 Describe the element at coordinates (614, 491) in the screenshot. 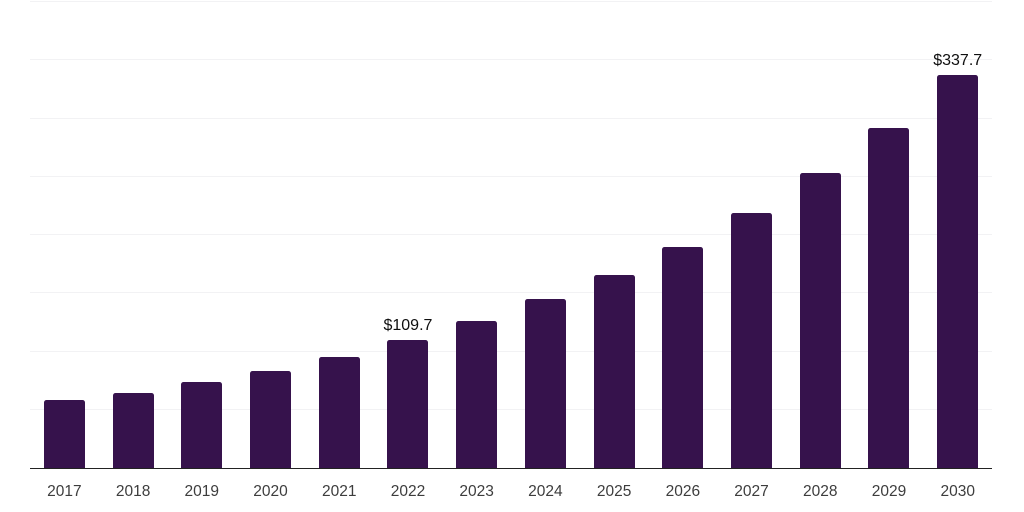

I see `x-tick-label-2025: 2025` at that location.